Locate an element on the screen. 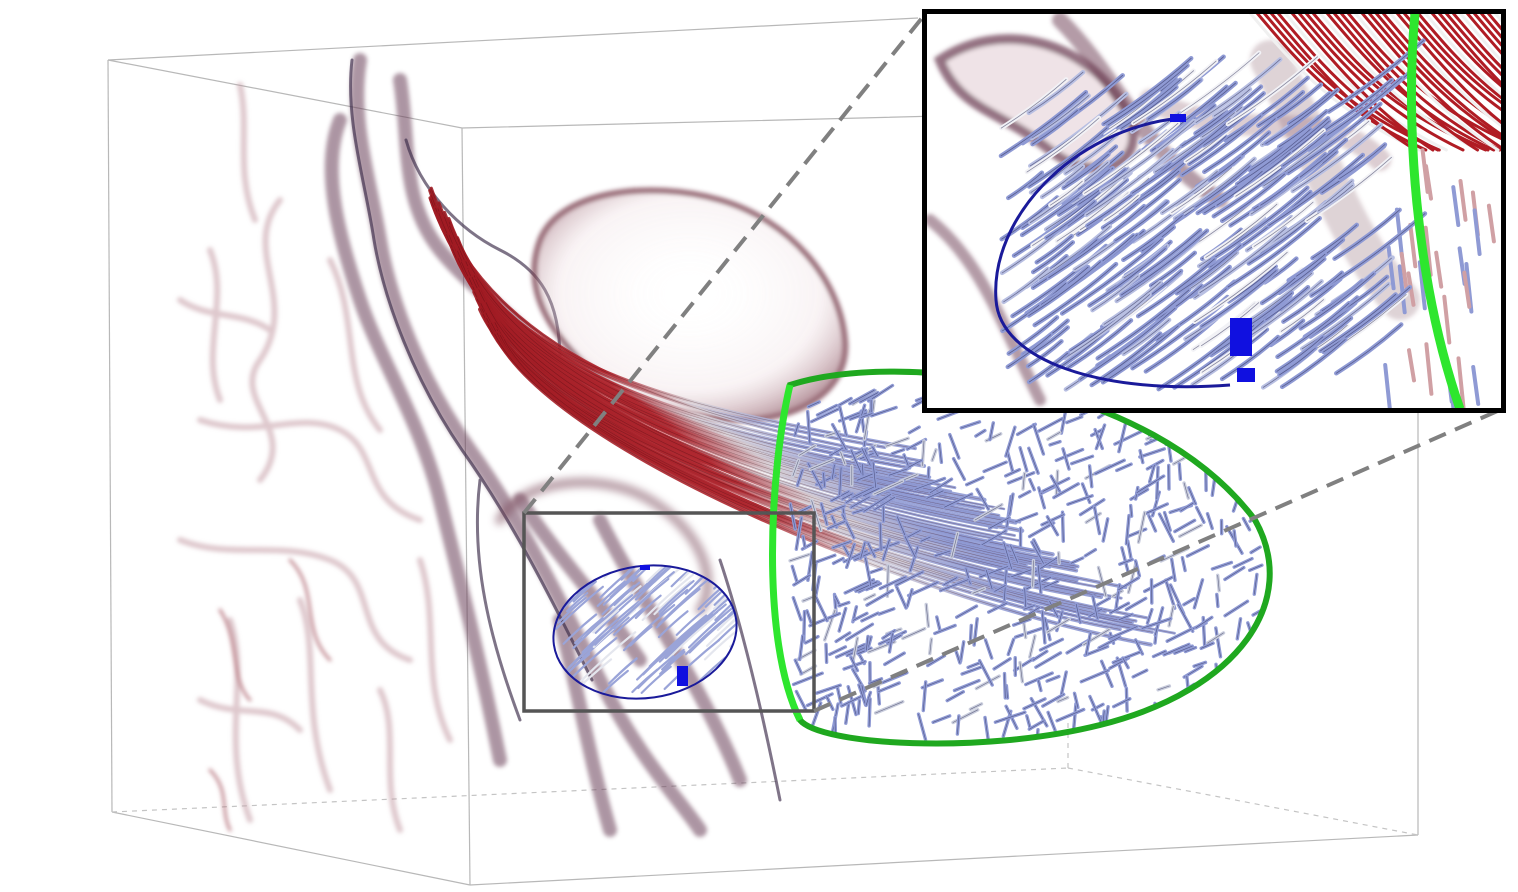  seed-marker is located at coordinates (645, 567).